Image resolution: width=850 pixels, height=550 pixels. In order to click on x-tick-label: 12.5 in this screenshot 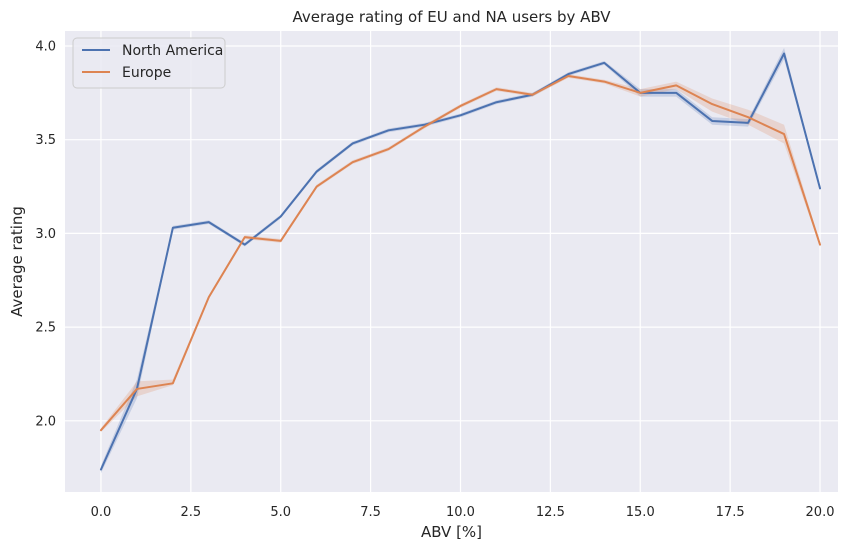, I will do `click(550, 512)`.